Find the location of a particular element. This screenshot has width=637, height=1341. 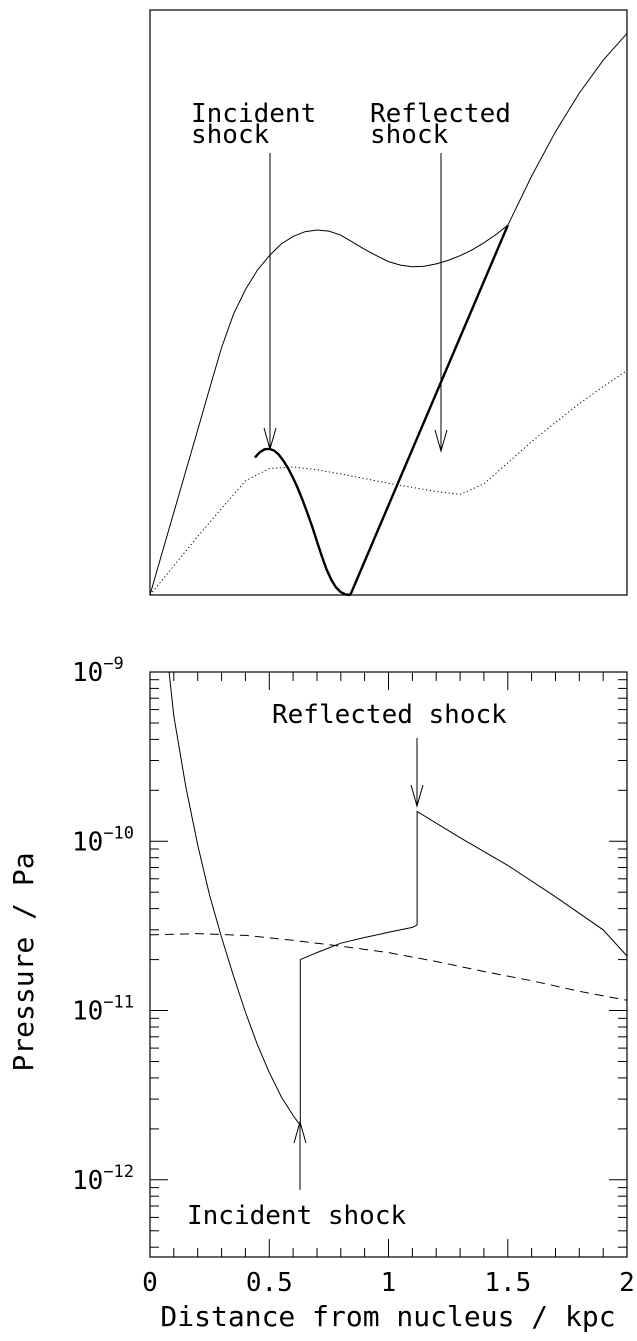

y-tick-label: 10−9 is located at coordinates (98, 671).